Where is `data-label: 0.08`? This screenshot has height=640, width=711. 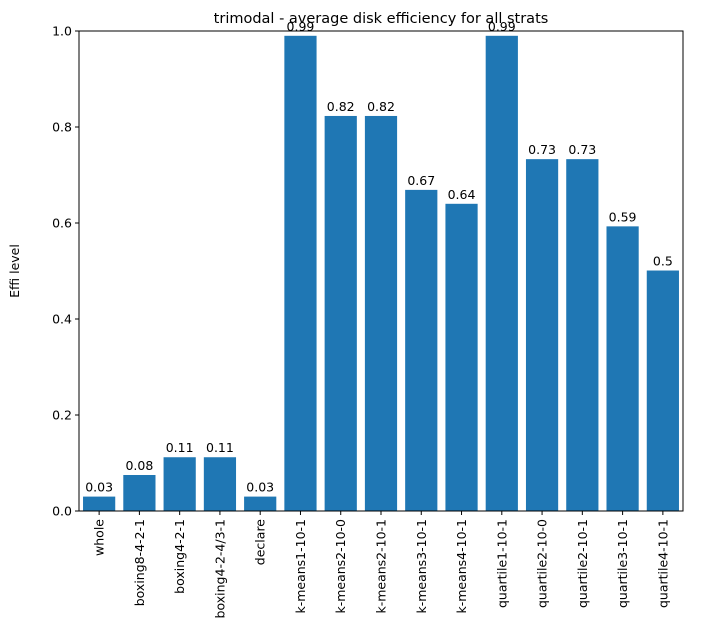
data-label: 0.08 is located at coordinates (139, 465).